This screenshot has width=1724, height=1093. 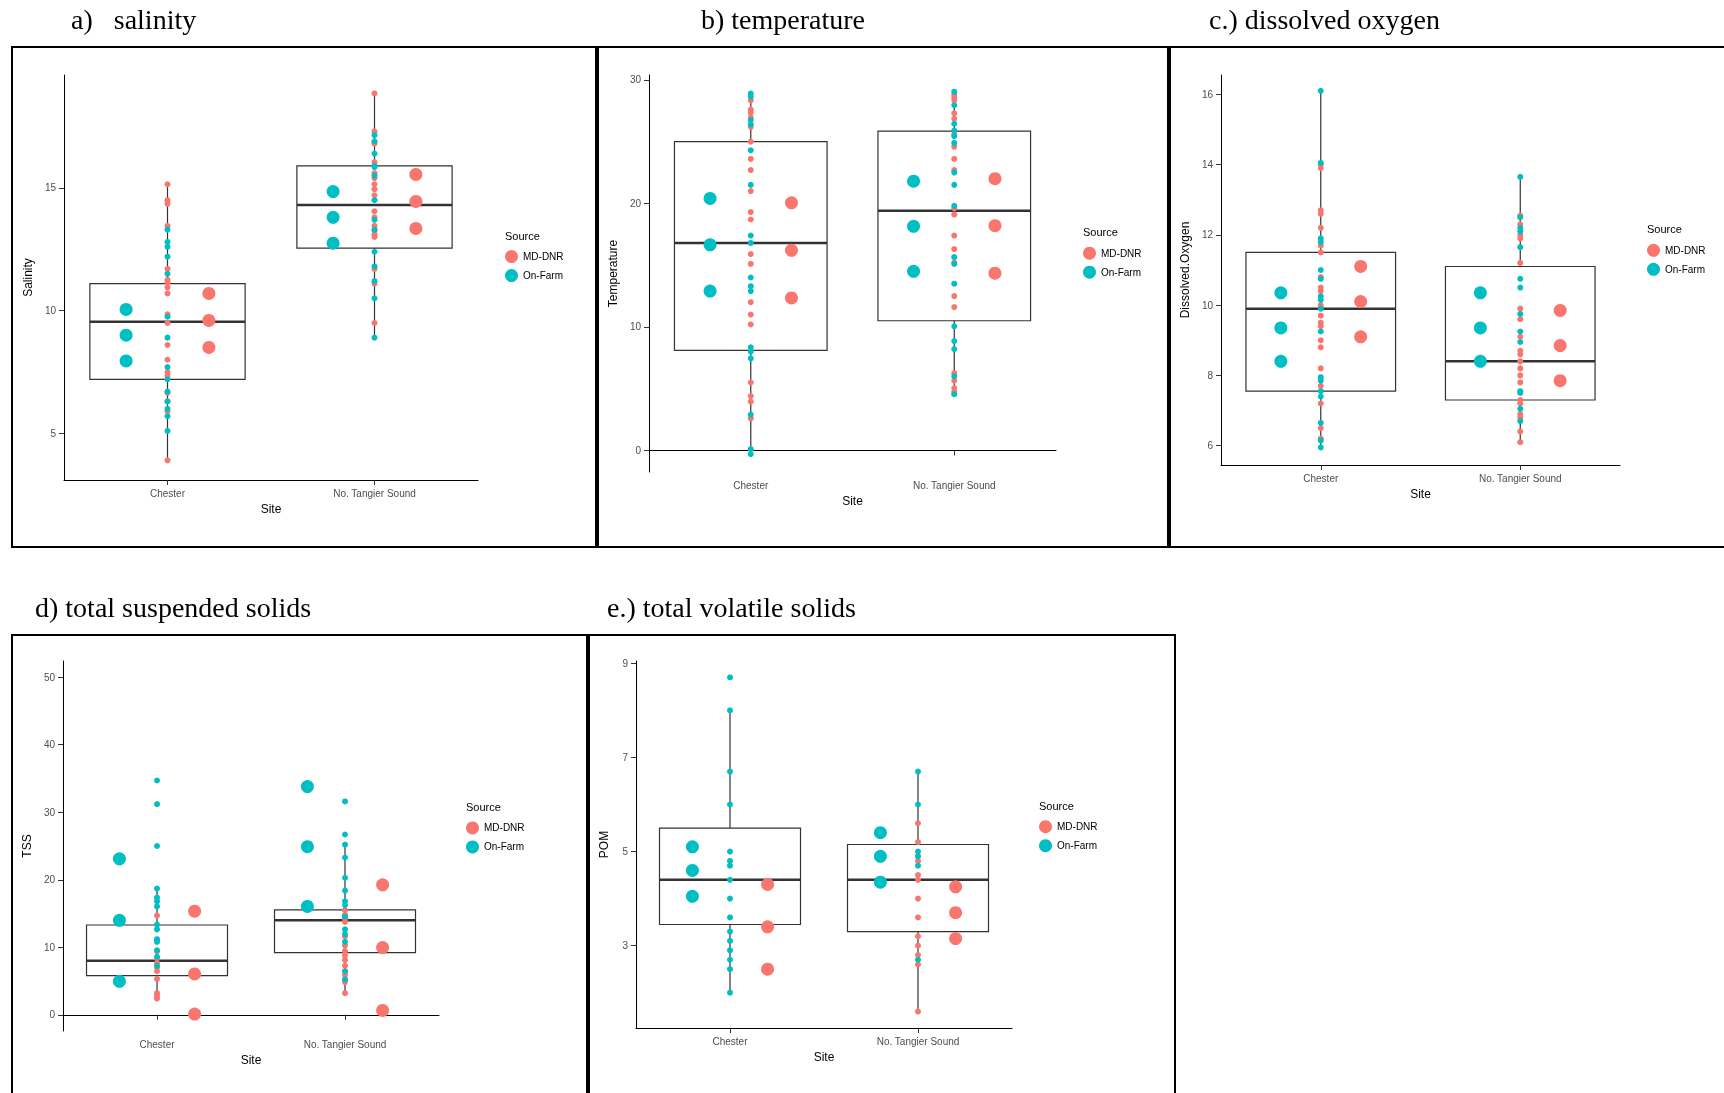 I want to click on y-axis-title: TSS, so click(x=27, y=846).